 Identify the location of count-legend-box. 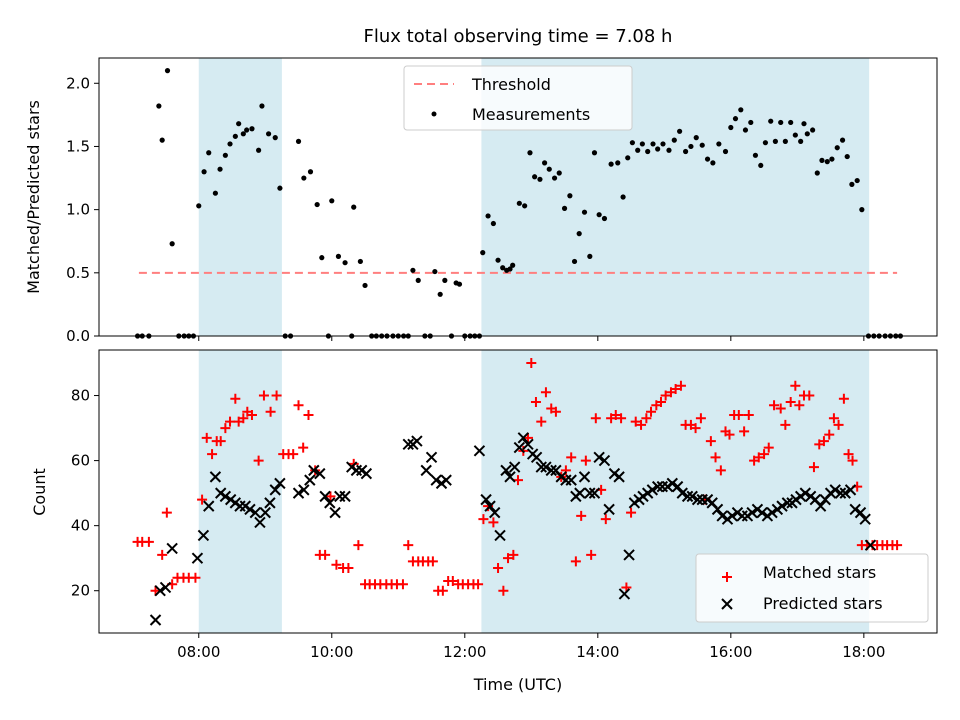
(812, 588).